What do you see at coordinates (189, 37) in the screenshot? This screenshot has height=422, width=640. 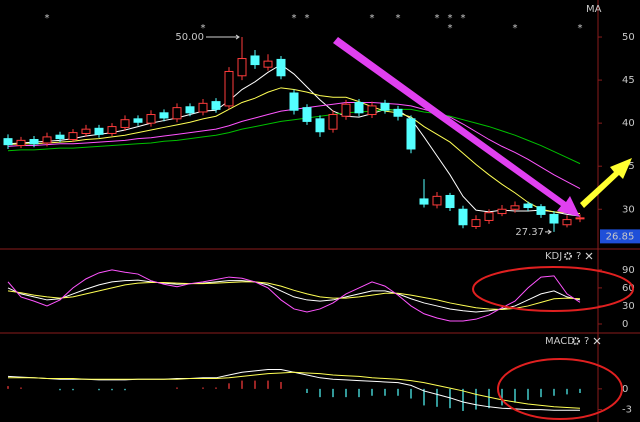 I see `high-label: 50.00` at bounding box center [189, 37].